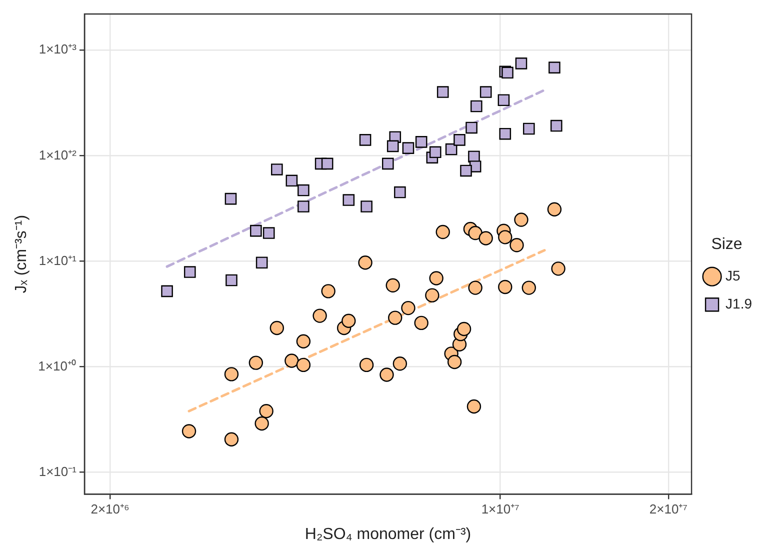 The image size is (772, 554). What do you see at coordinates (500, 509) in the screenshot?
I see `x-tick-label: 1×10⁺⁷` at bounding box center [500, 509].